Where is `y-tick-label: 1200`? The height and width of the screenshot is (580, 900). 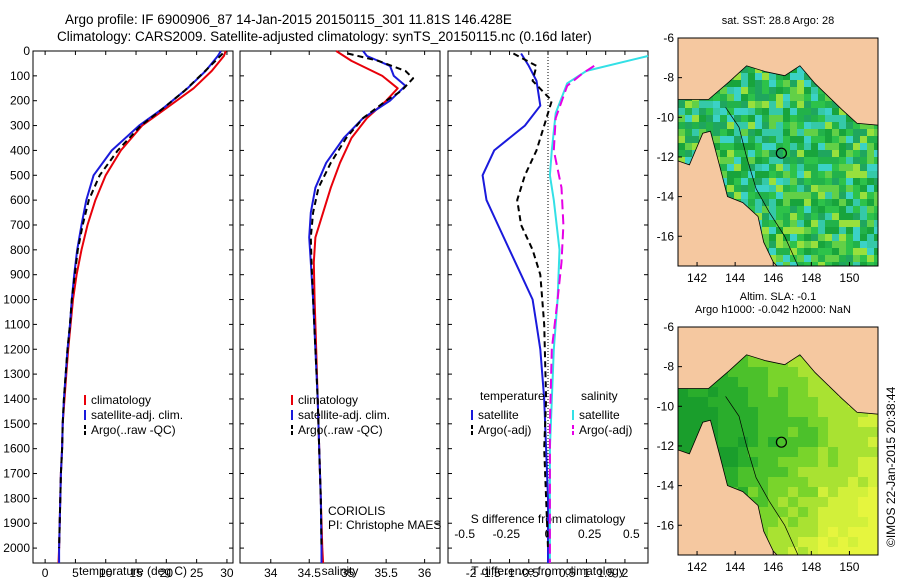 y-tick-label: 1200 is located at coordinates (16, 349).